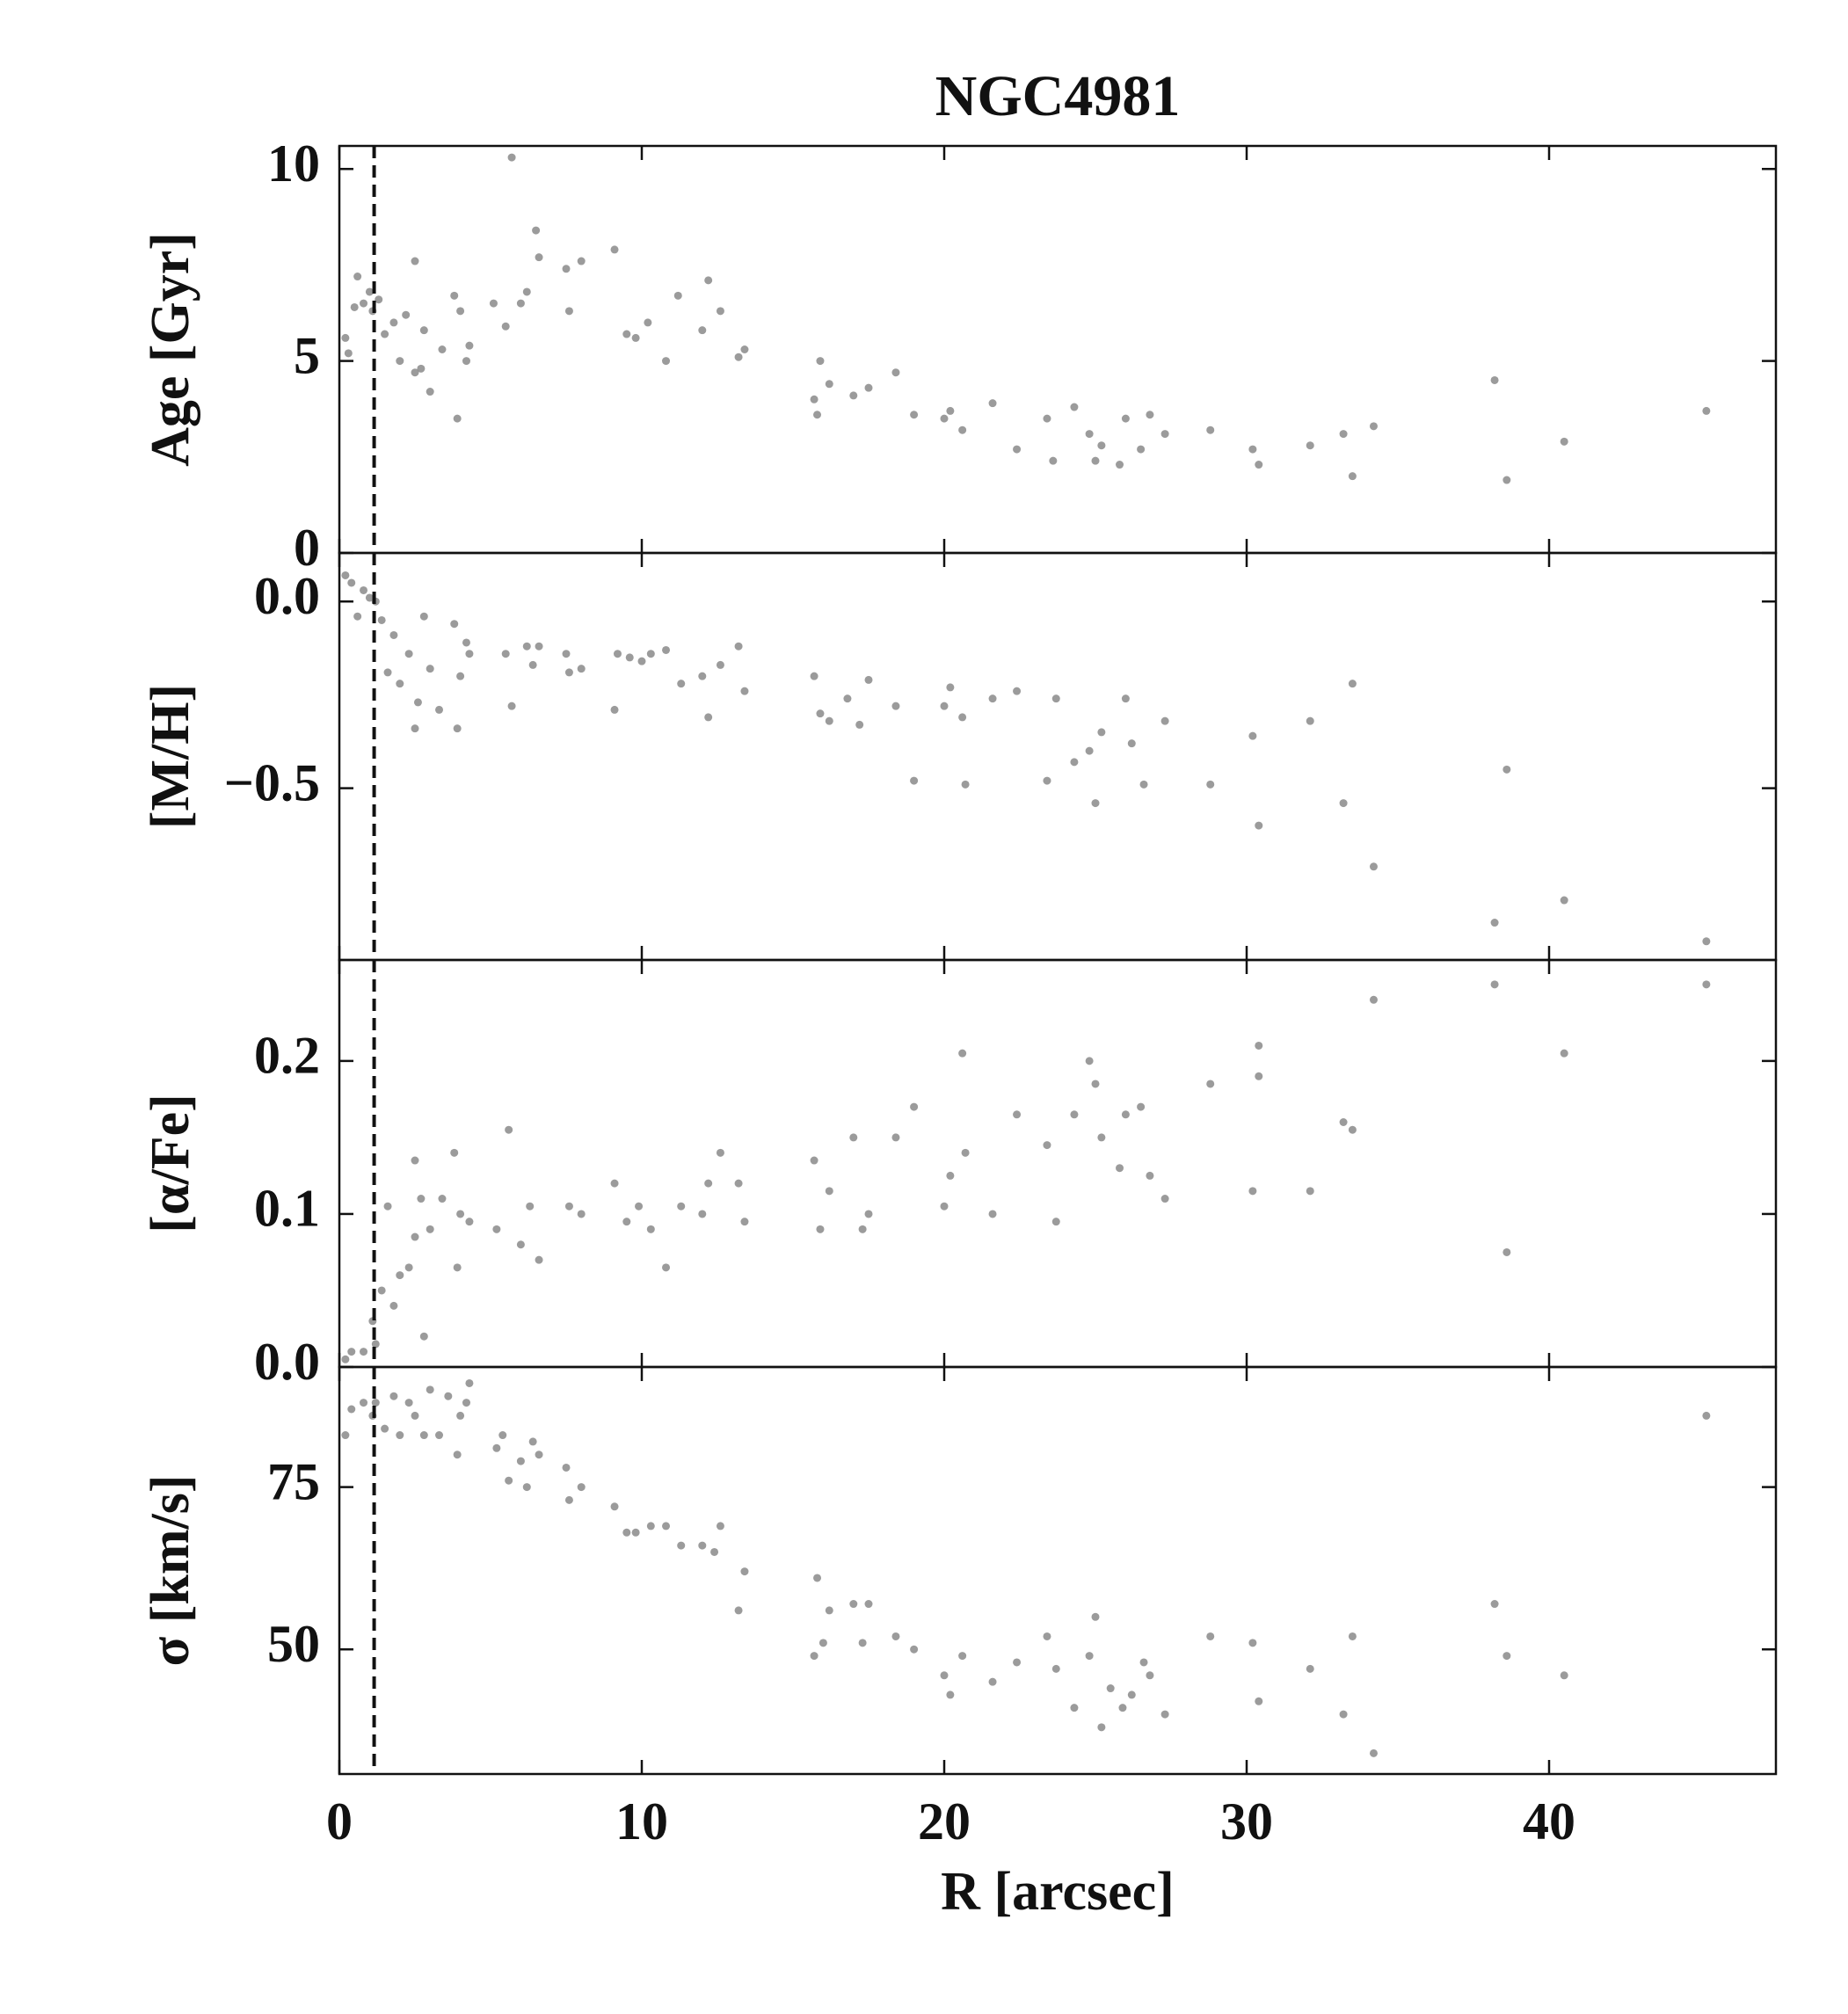 The height and width of the screenshot is (2014, 1848). I want to click on x-tick-label: 20, so click(944, 1821).